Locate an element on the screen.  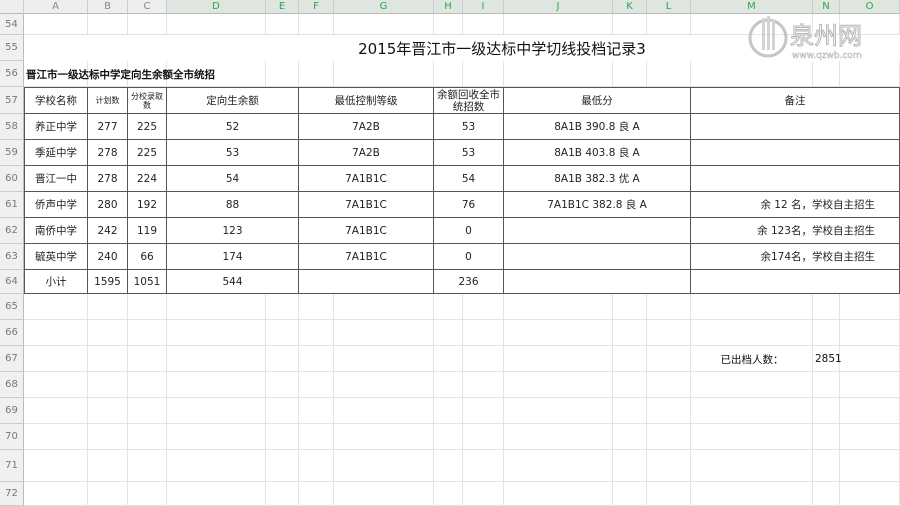
row-header-61: 61 is located at coordinates (12, 205).